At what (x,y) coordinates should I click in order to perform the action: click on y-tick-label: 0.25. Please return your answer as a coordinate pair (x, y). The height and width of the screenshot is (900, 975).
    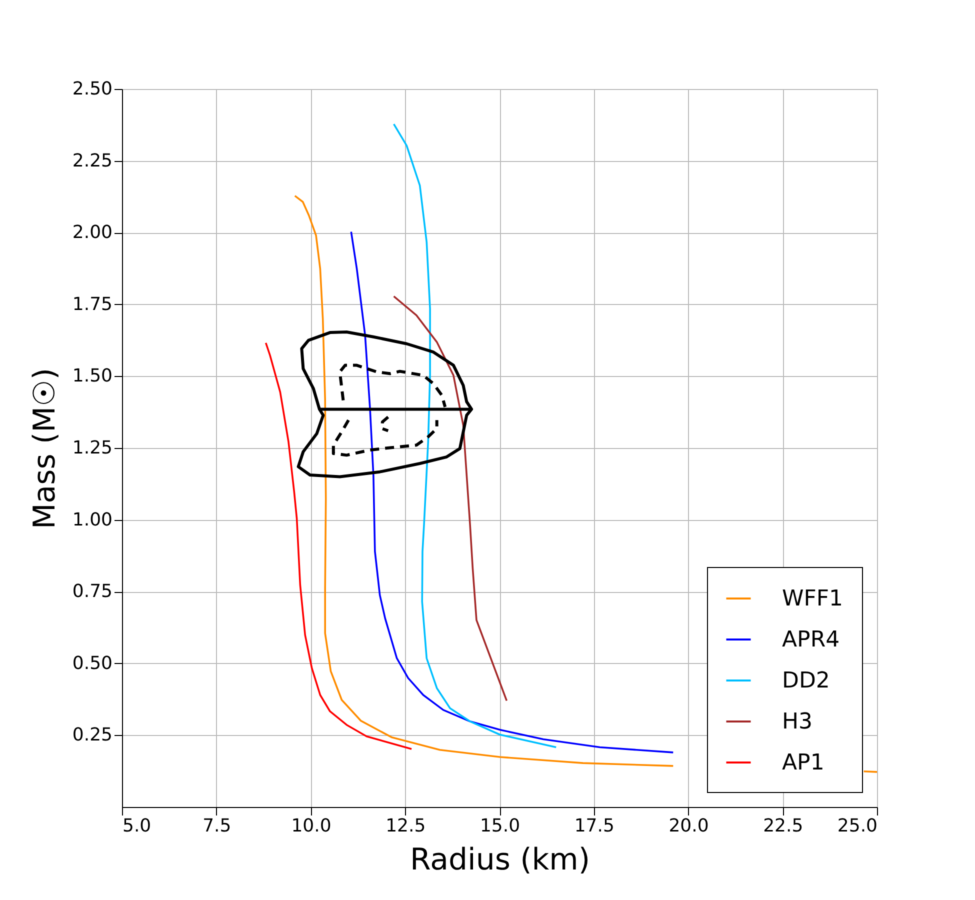
    Looking at the image, I should click on (92, 735).